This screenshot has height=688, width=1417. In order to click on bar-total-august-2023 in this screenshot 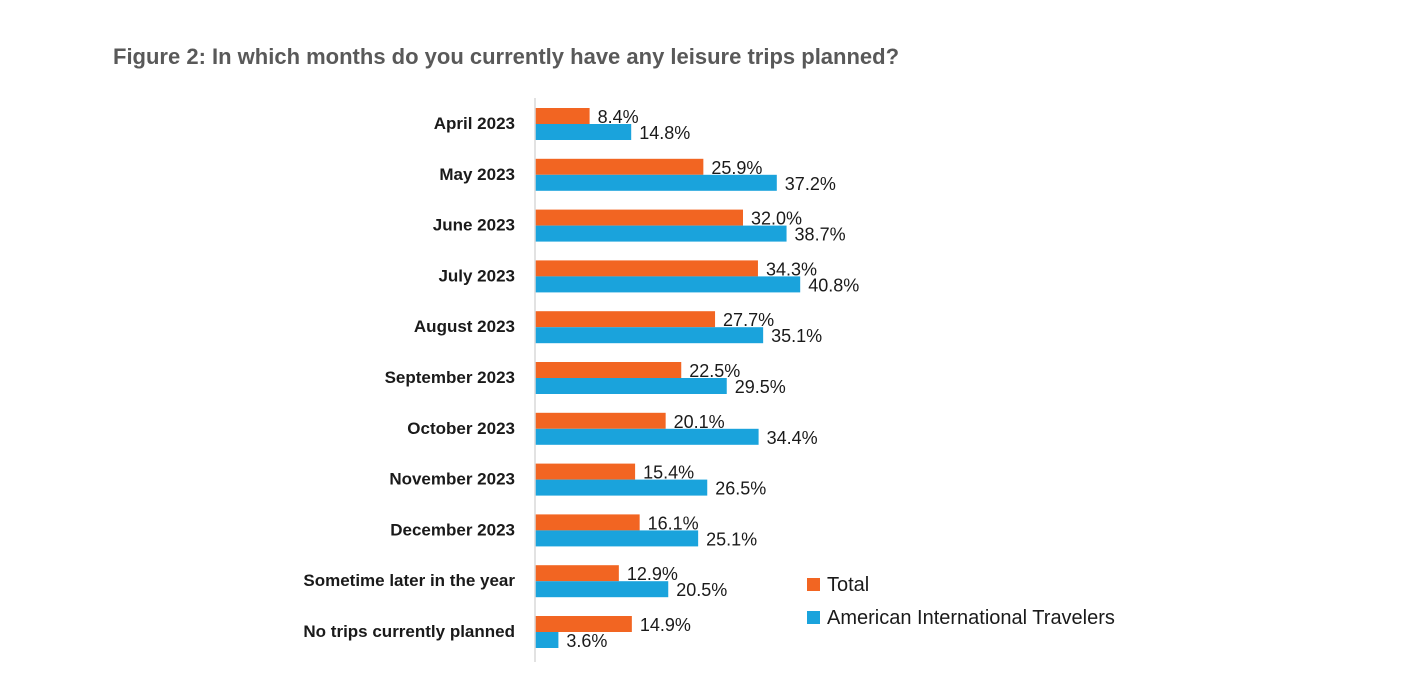, I will do `click(625, 319)`.